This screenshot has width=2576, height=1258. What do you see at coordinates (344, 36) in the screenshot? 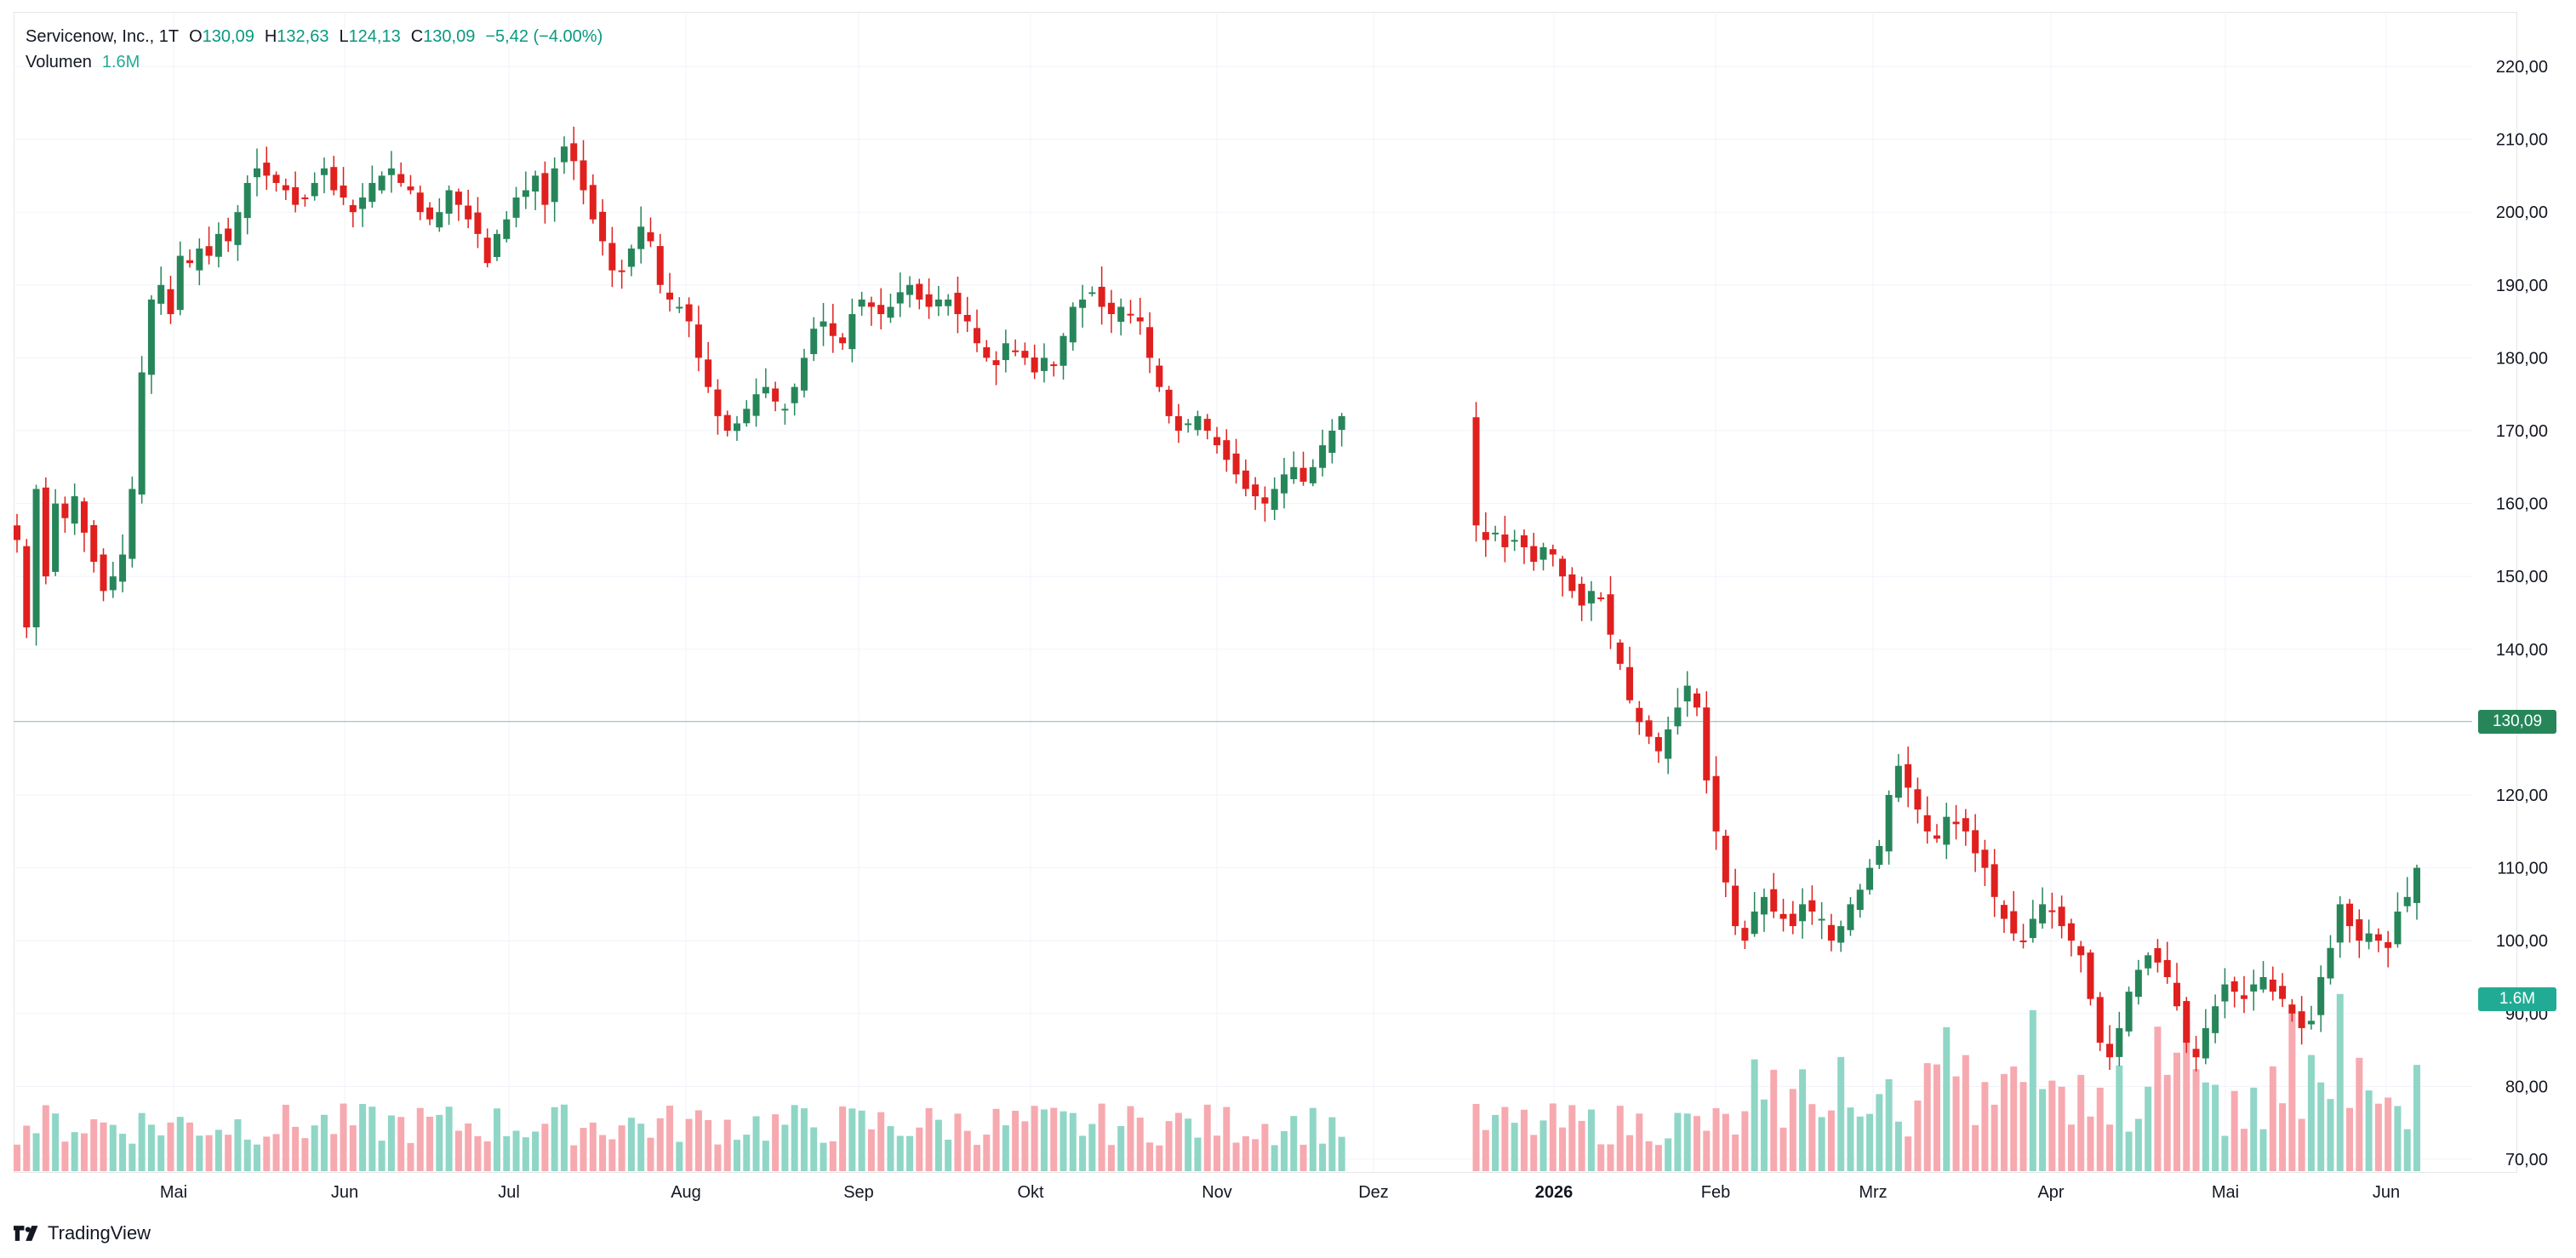
I see `legend-low-key: L` at bounding box center [344, 36].